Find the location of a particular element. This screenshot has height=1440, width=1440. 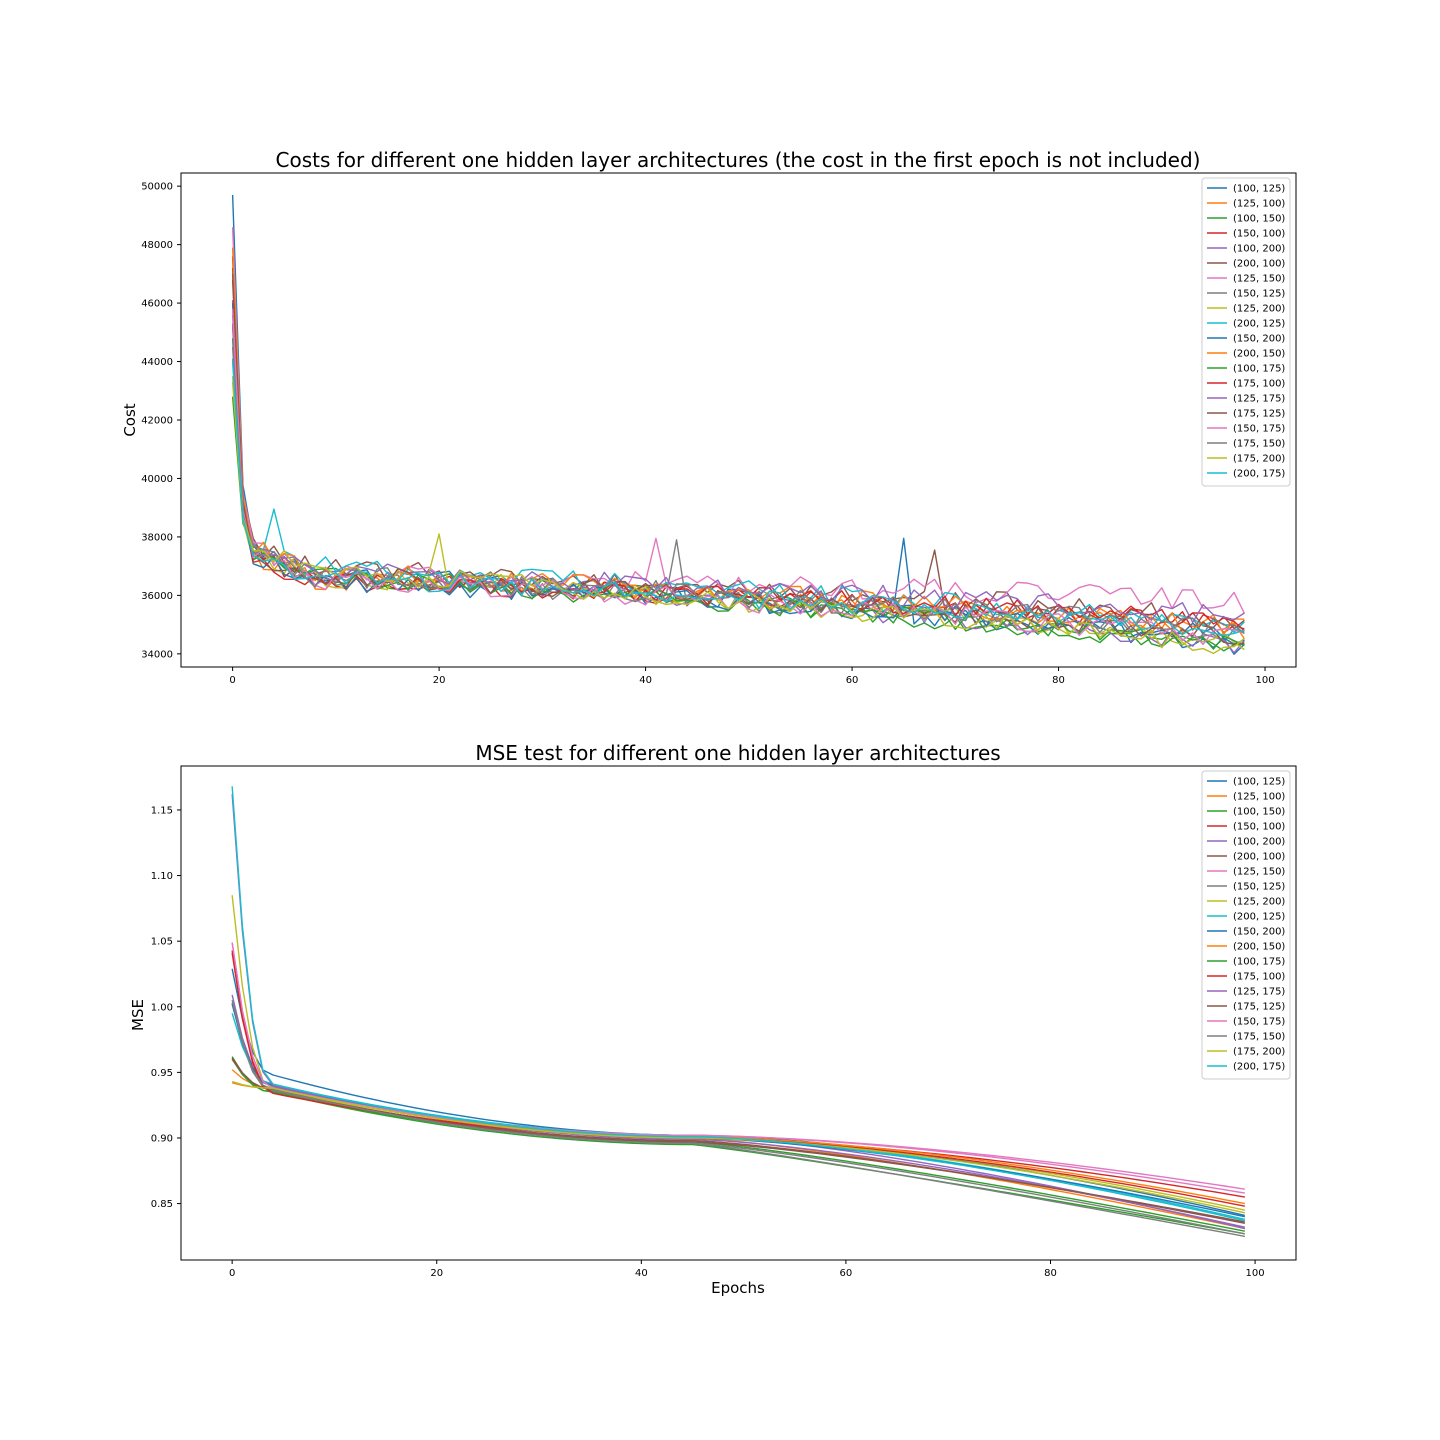

mse-chart-xlabel: Epochs is located at coordinates (738, 1288).